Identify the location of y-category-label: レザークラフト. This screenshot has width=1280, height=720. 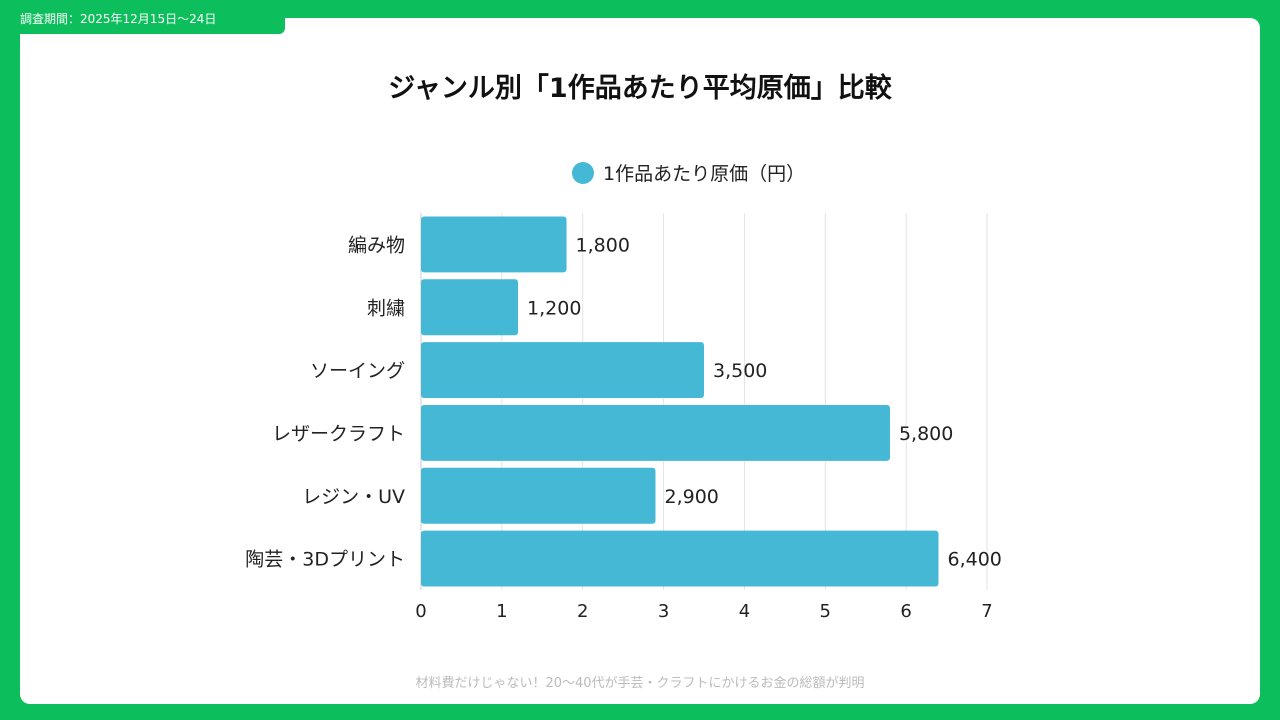
(338, 434).